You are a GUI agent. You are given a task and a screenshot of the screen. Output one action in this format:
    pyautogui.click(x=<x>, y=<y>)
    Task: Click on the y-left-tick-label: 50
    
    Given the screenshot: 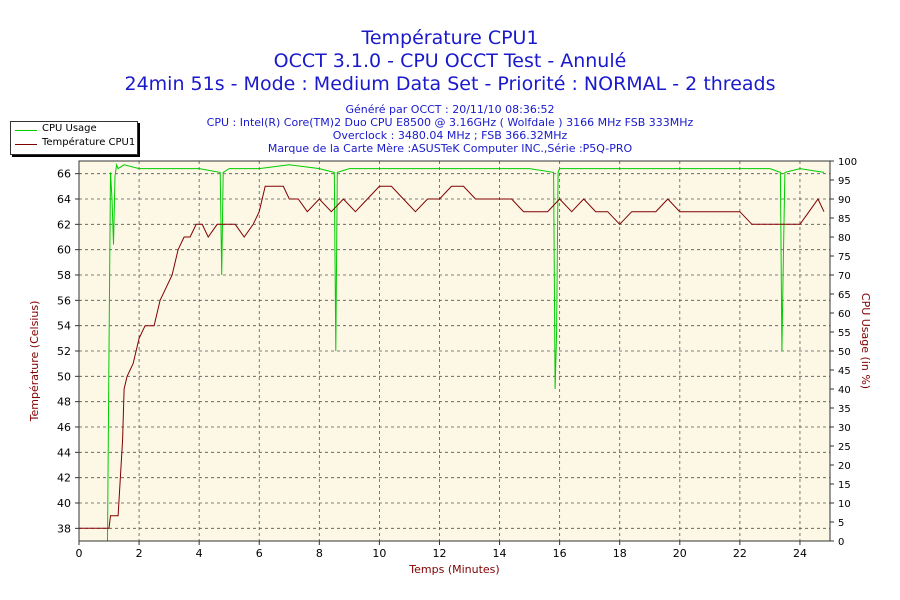 What is the action you would take?
    pyautogui.click(x=64, y=376)
    